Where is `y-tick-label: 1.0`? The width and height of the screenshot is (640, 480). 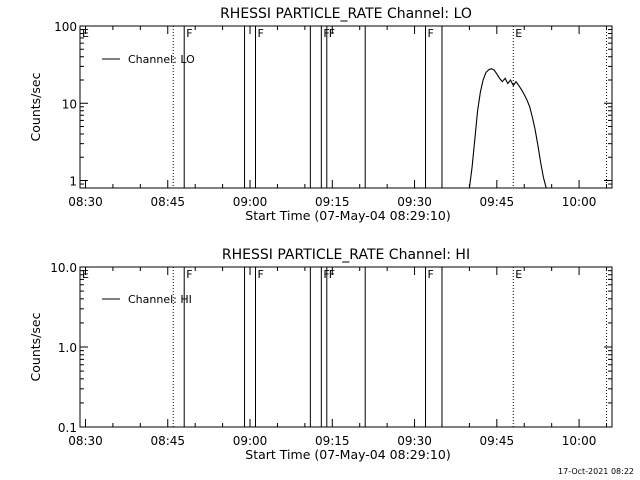 y-tick-label: 1.0 is located at coordinates (67, 348).